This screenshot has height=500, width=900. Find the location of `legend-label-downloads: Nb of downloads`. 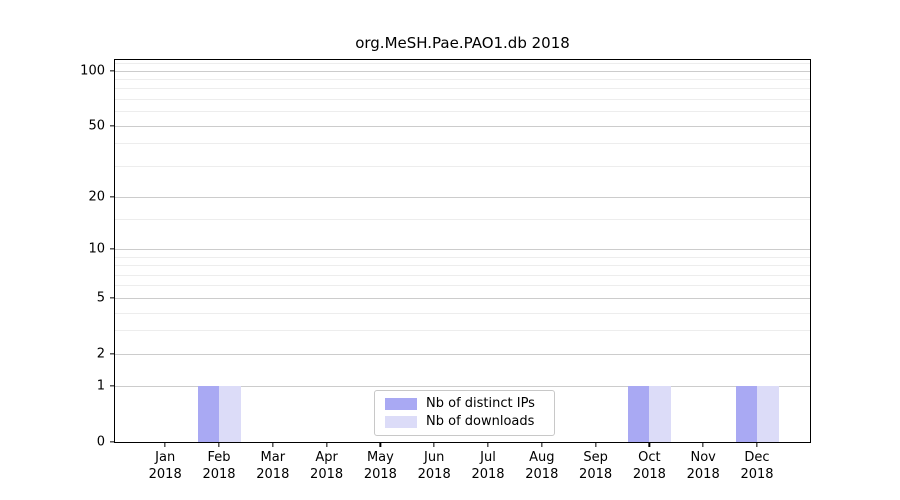

legend-label-downloads: Nb of downloads is located at coordinates (480, 421).